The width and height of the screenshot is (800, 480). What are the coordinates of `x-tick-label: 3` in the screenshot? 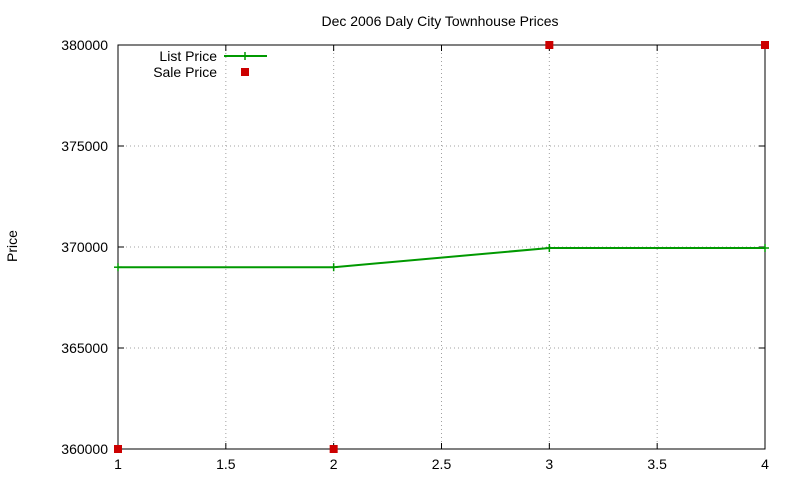 It's located at (549, 464).